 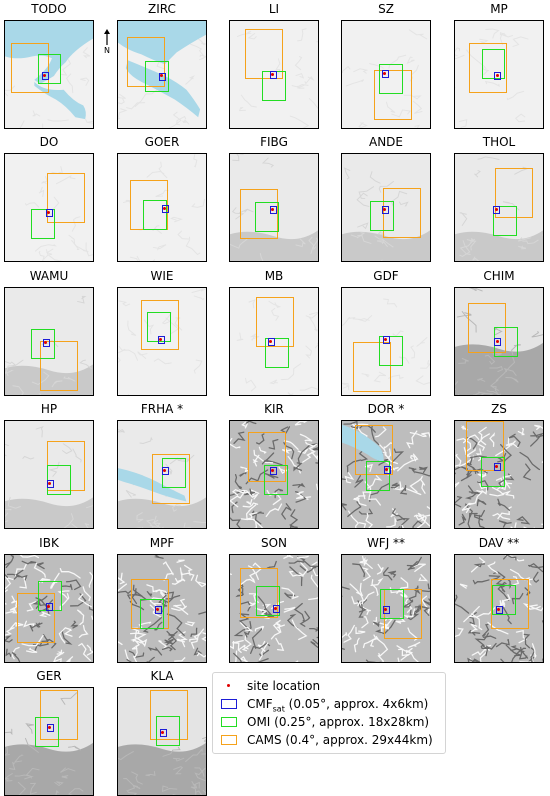 I want to click on panel-title: ZS, so click(x=499, y=409).